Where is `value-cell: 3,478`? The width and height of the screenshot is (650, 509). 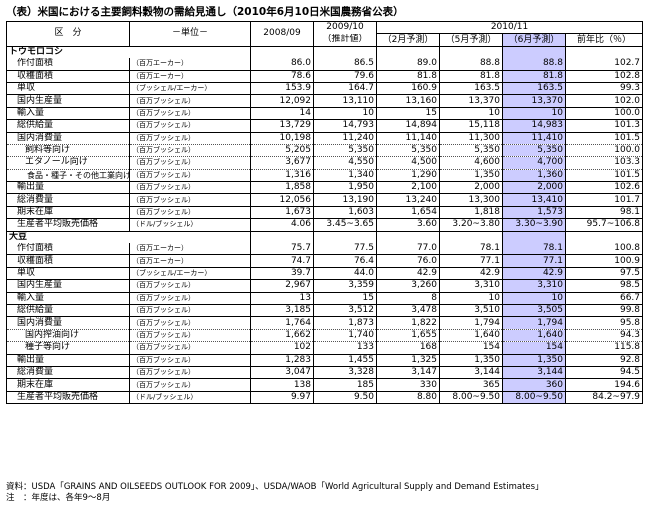
value-cell: 3,478 is located at coordinates (408, 311).